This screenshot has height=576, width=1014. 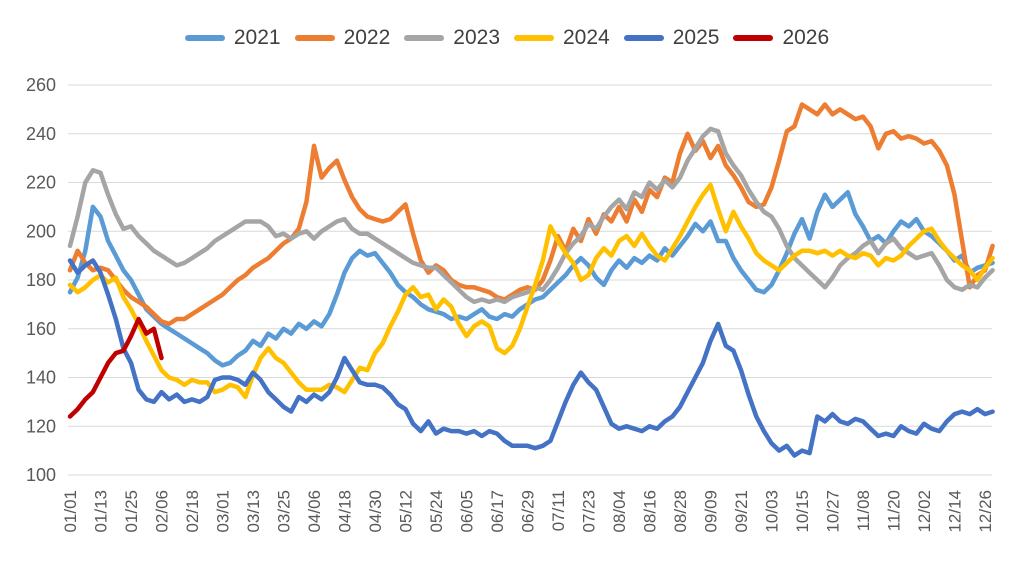 What do you see at coordinates (586, 37) in the screenshot?
I see `legend-label: 2024` at bounding box center [586, 37].